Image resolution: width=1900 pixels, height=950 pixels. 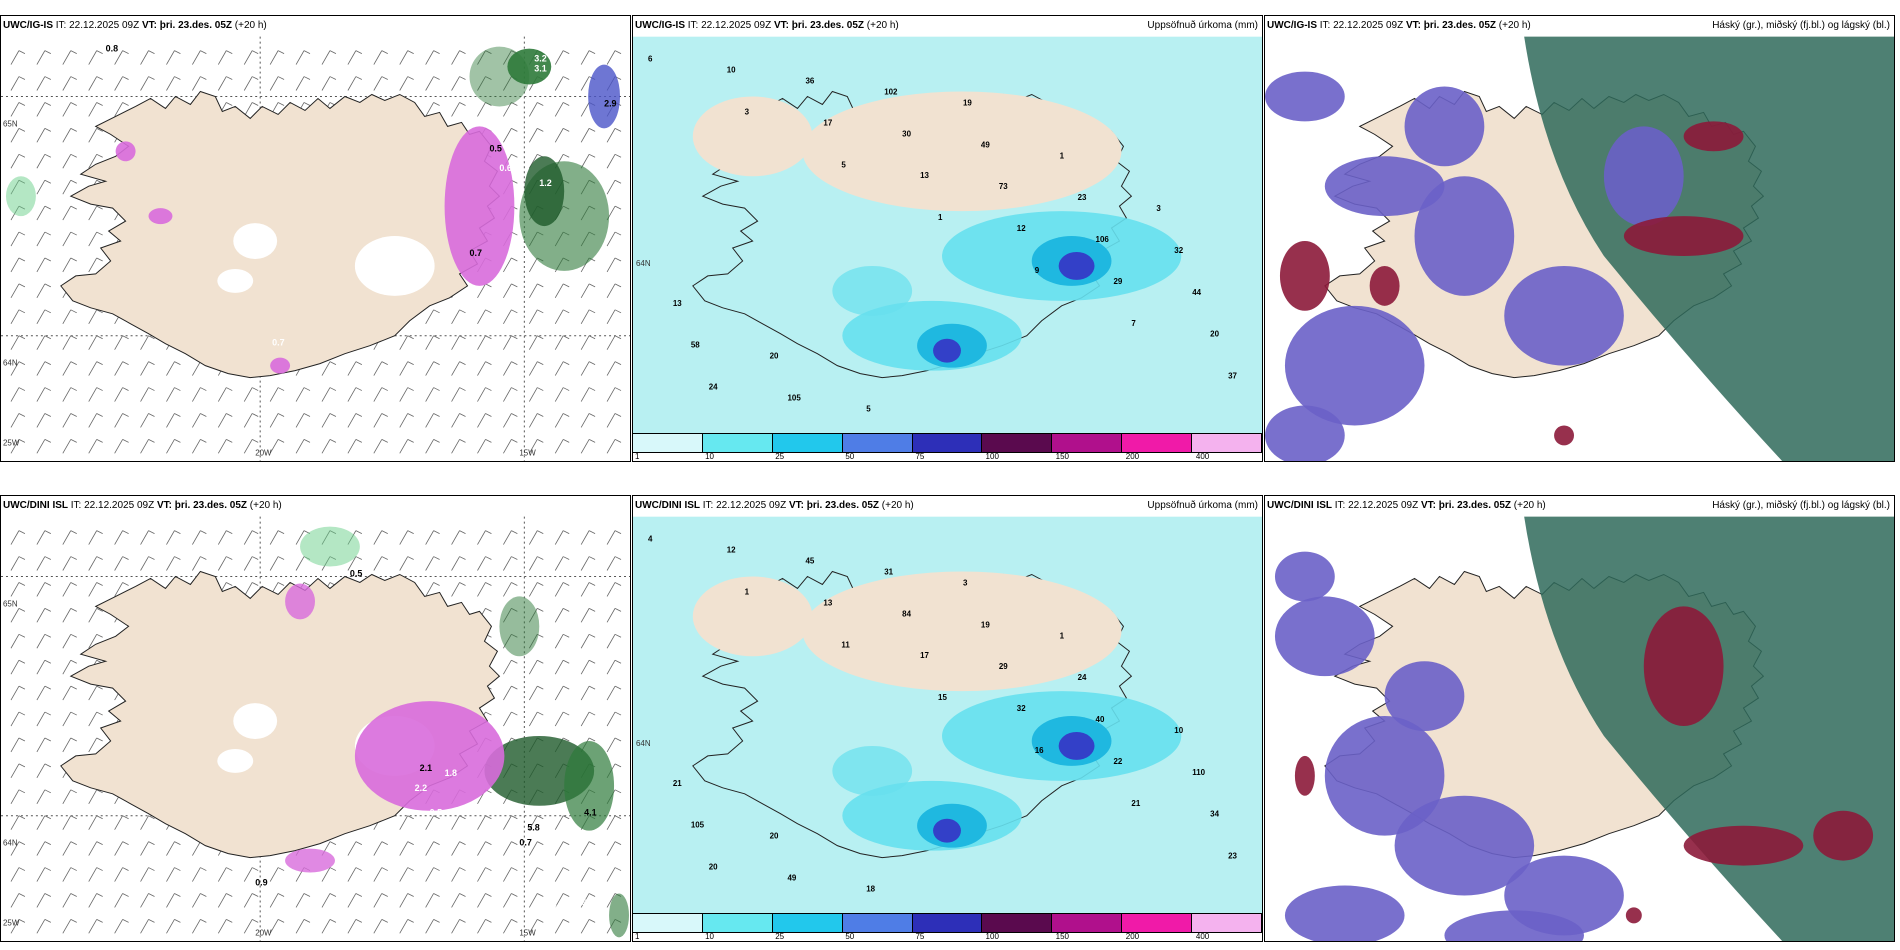 I want to click on legend-label: 400, so click(x=1202, y=936).